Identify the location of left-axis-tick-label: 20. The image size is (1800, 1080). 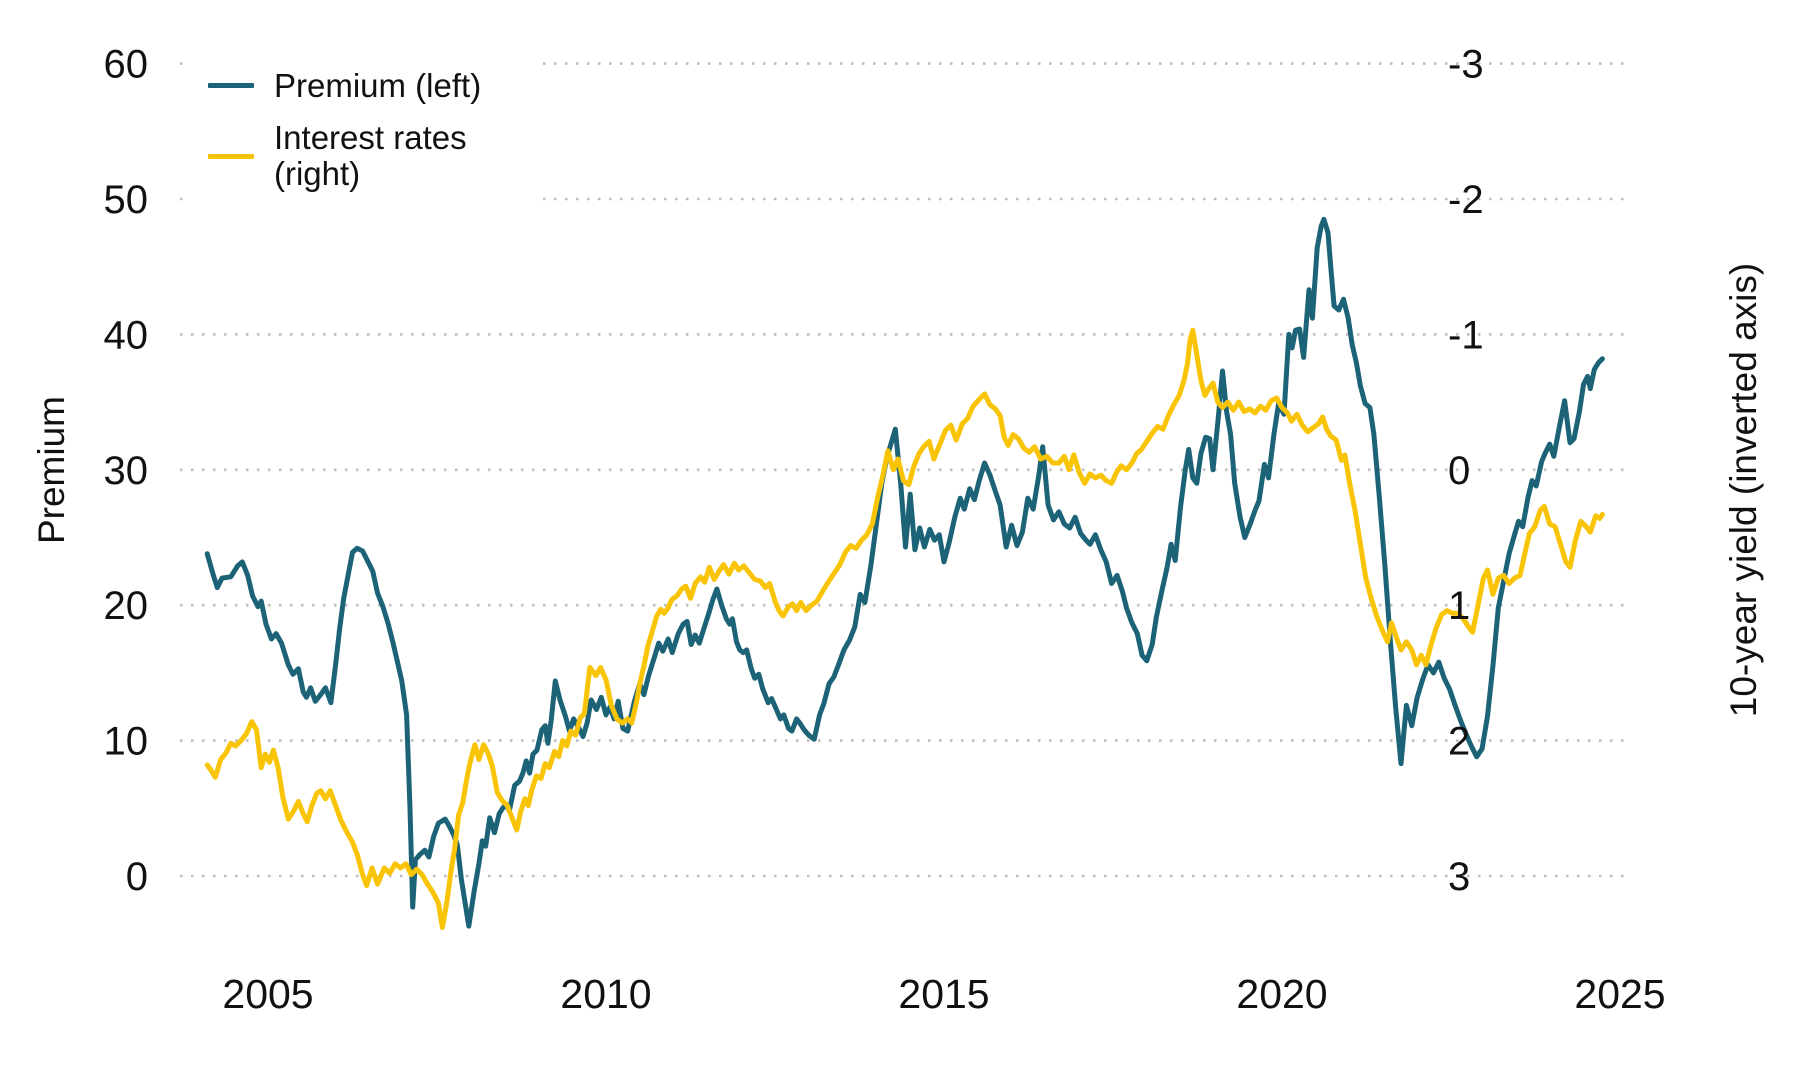
(126, 606).